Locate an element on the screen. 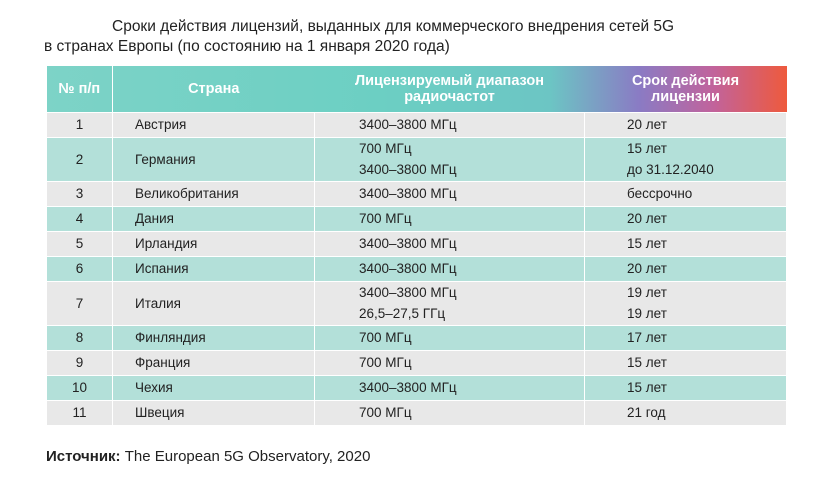  cell-range: 3400–3800 МГц 26,5–27,5 ГГц is located at coordinates (449, 303).